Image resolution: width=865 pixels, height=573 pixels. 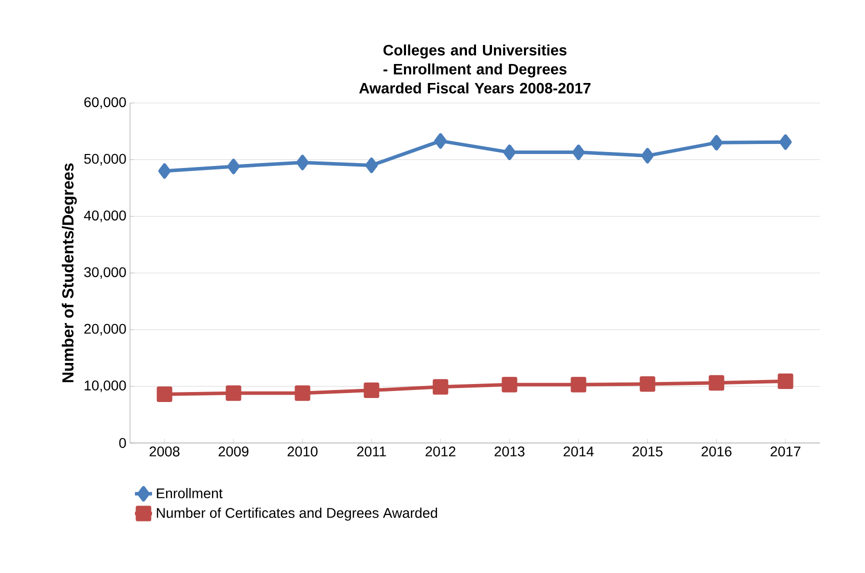 I want to click on x-tick-label: 2008, so click(x=165, y=451).